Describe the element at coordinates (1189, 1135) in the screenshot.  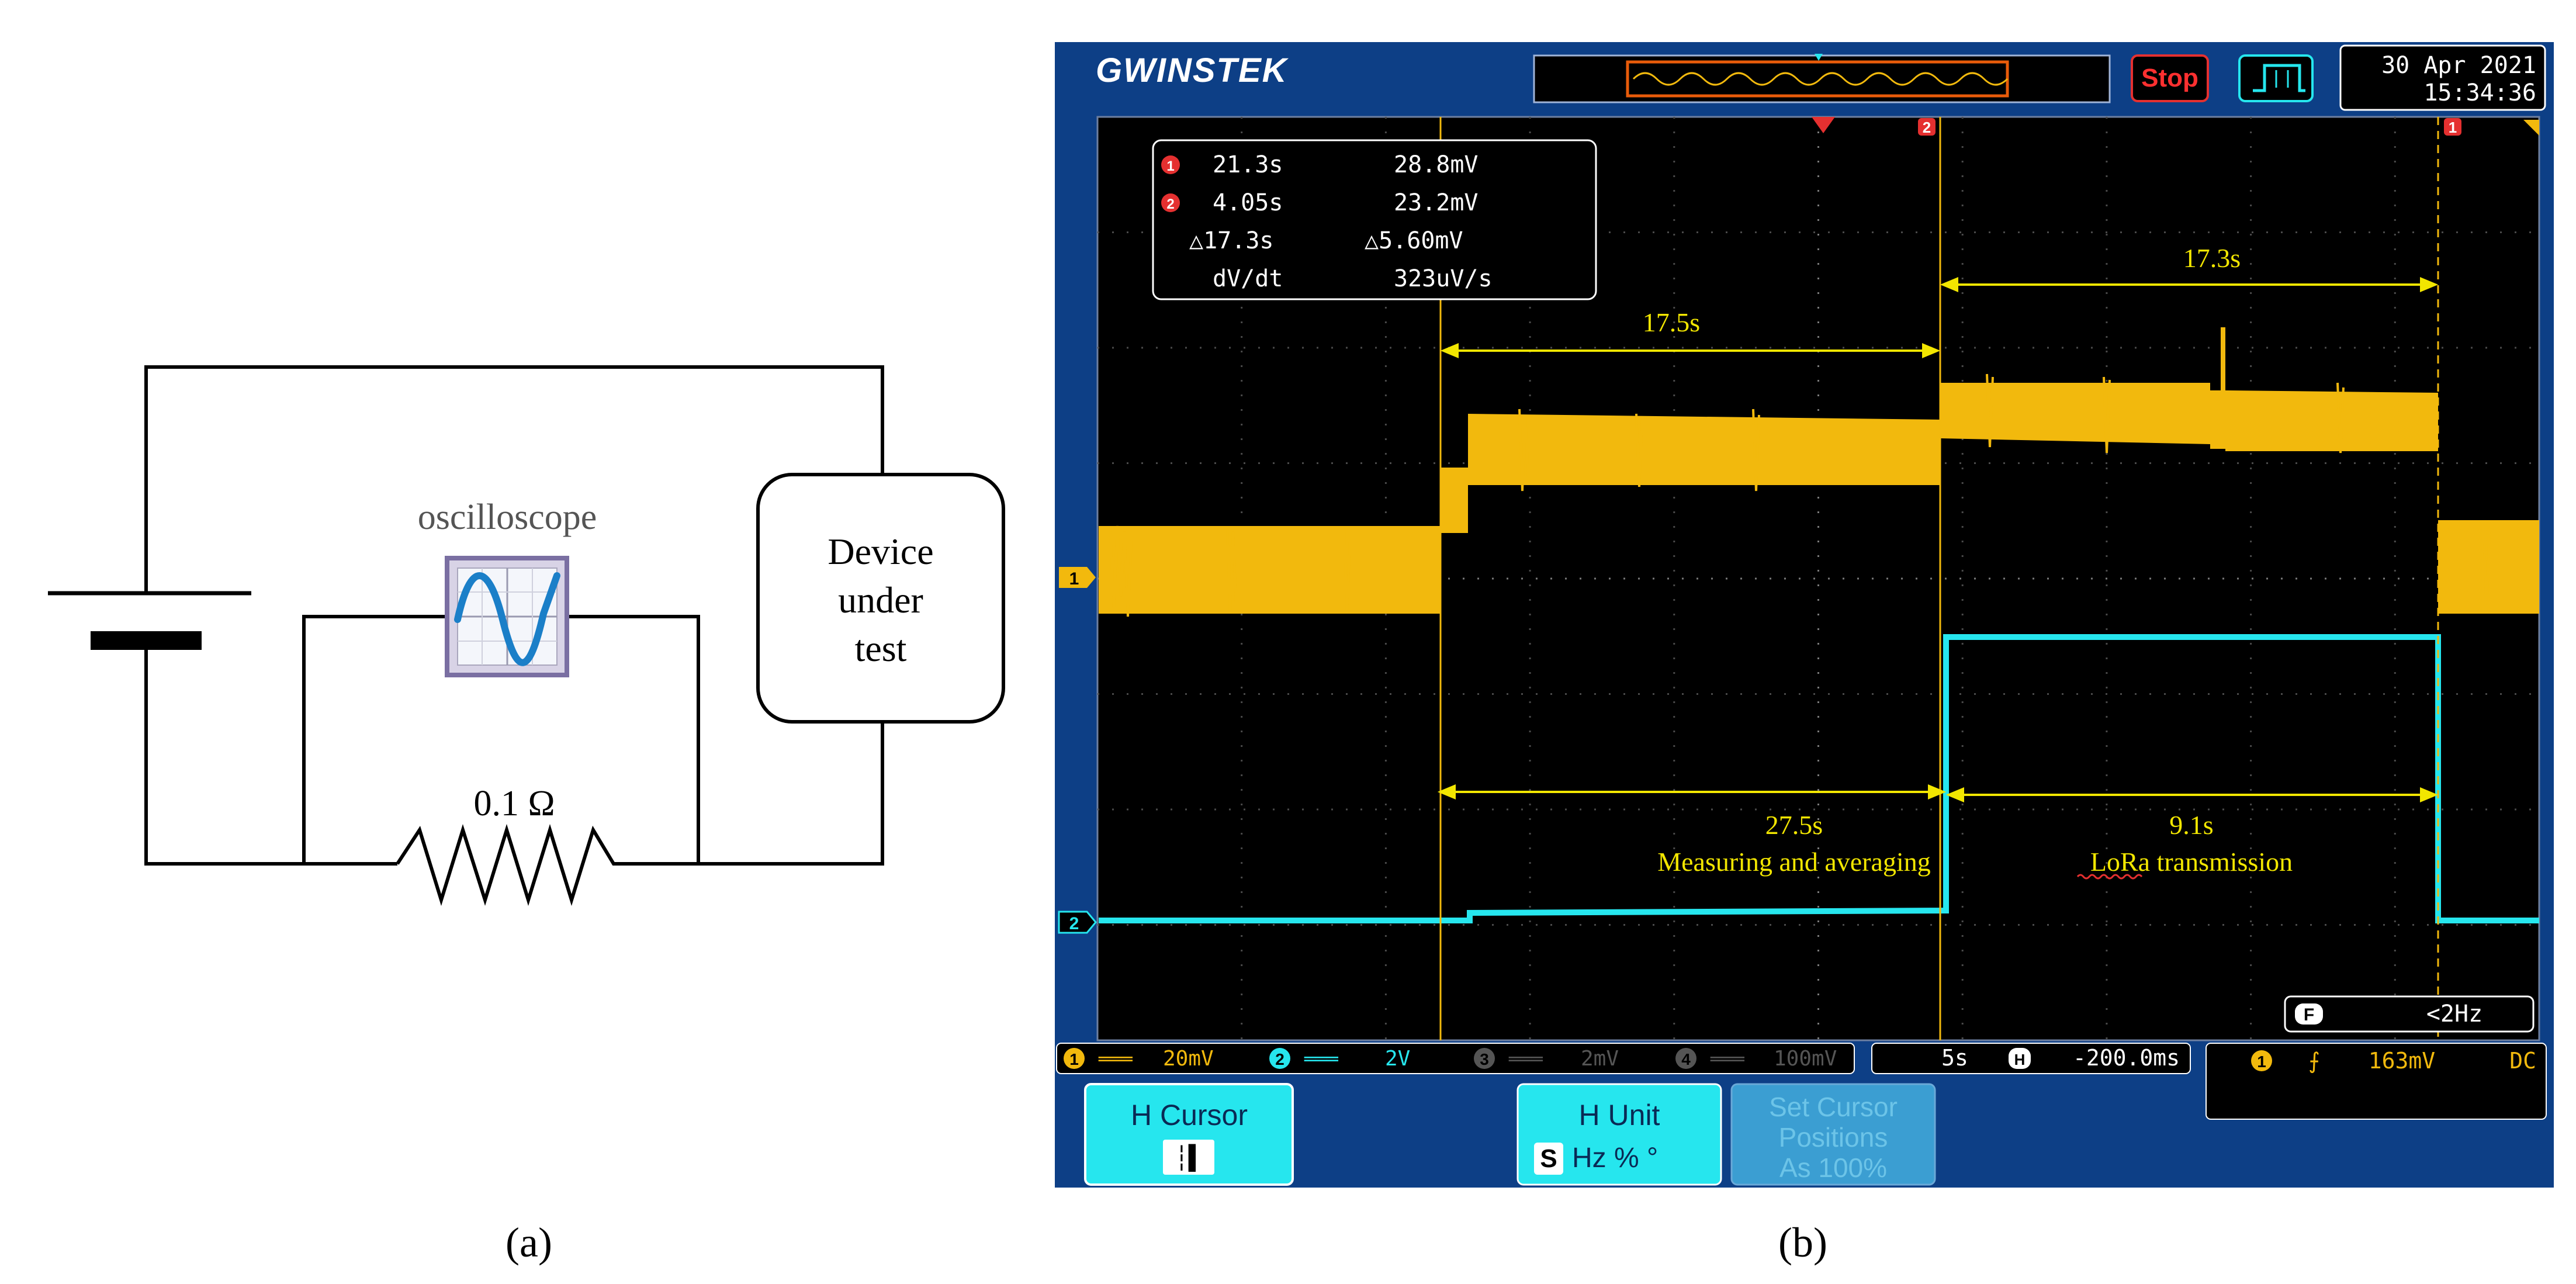
I see `softkey-h-cursor: H Cursor ┆▌` at that location.